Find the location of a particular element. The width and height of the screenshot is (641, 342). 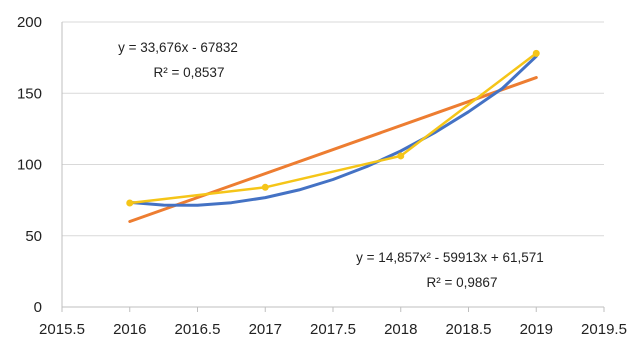

x-tick-label: 2019.5 is located at coordinates (604, 329).